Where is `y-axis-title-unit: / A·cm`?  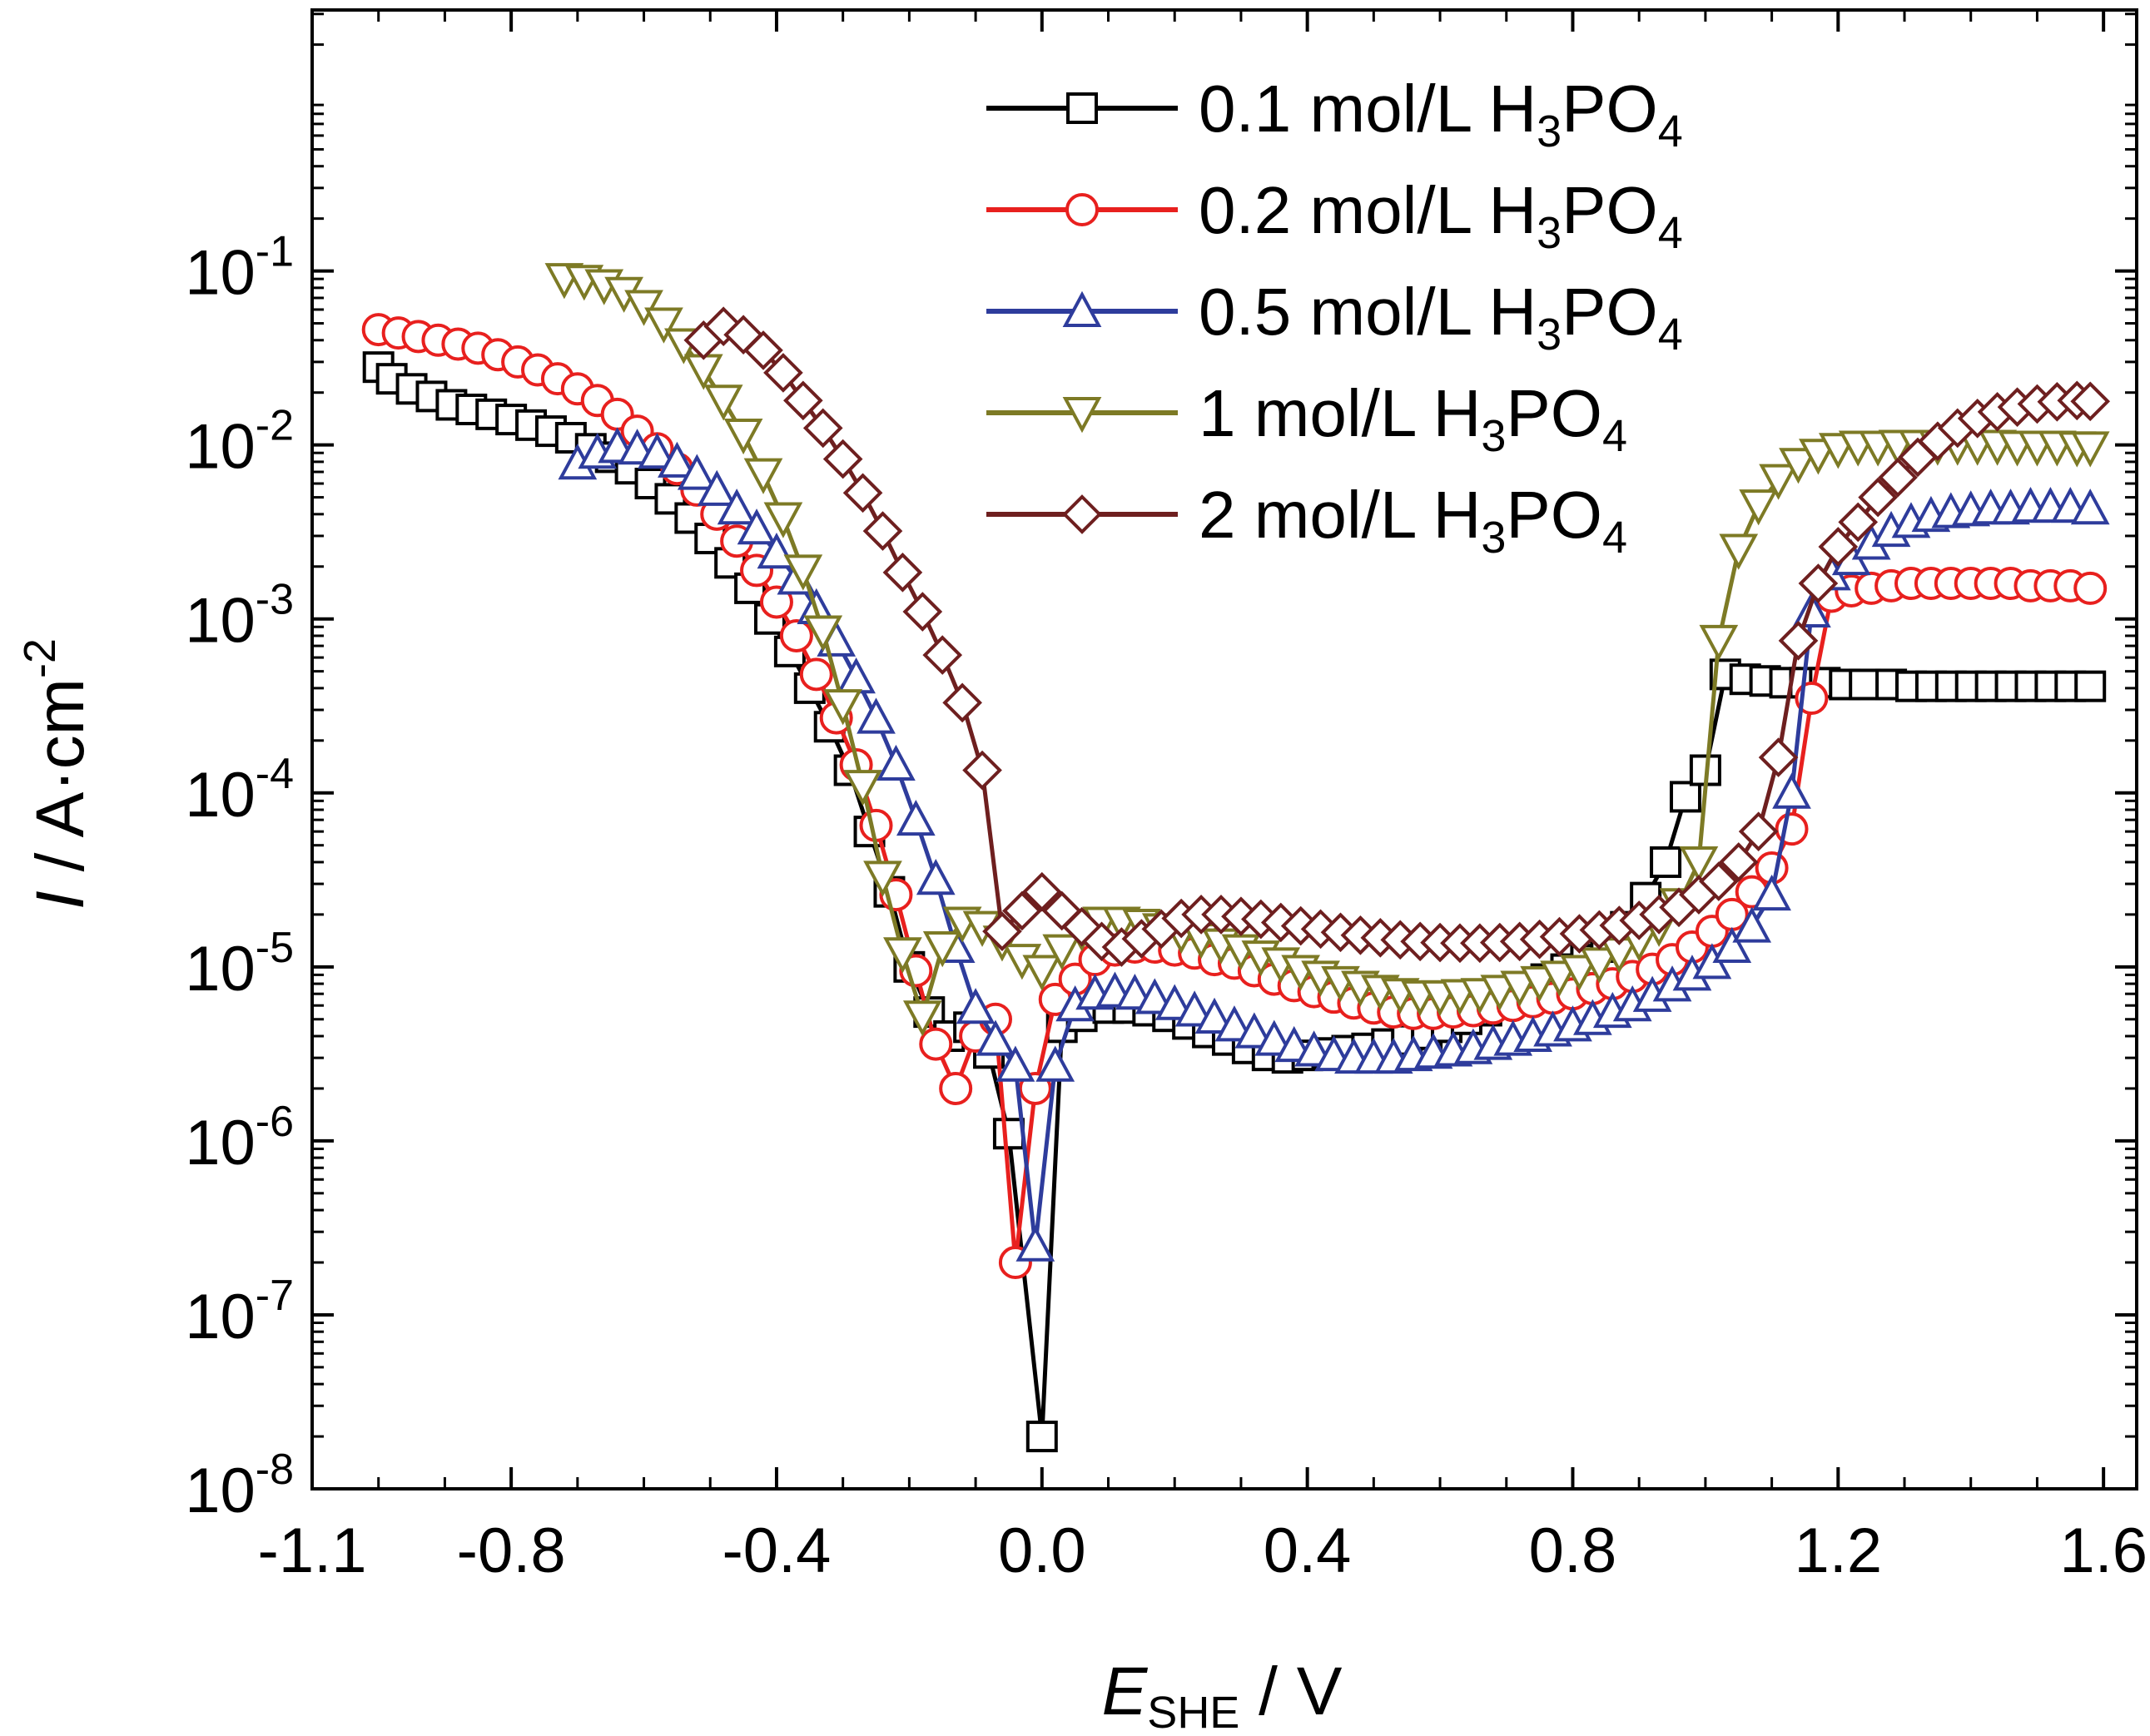 y-axis-title-unit: / A·cm is located at coordinates (60, 784).